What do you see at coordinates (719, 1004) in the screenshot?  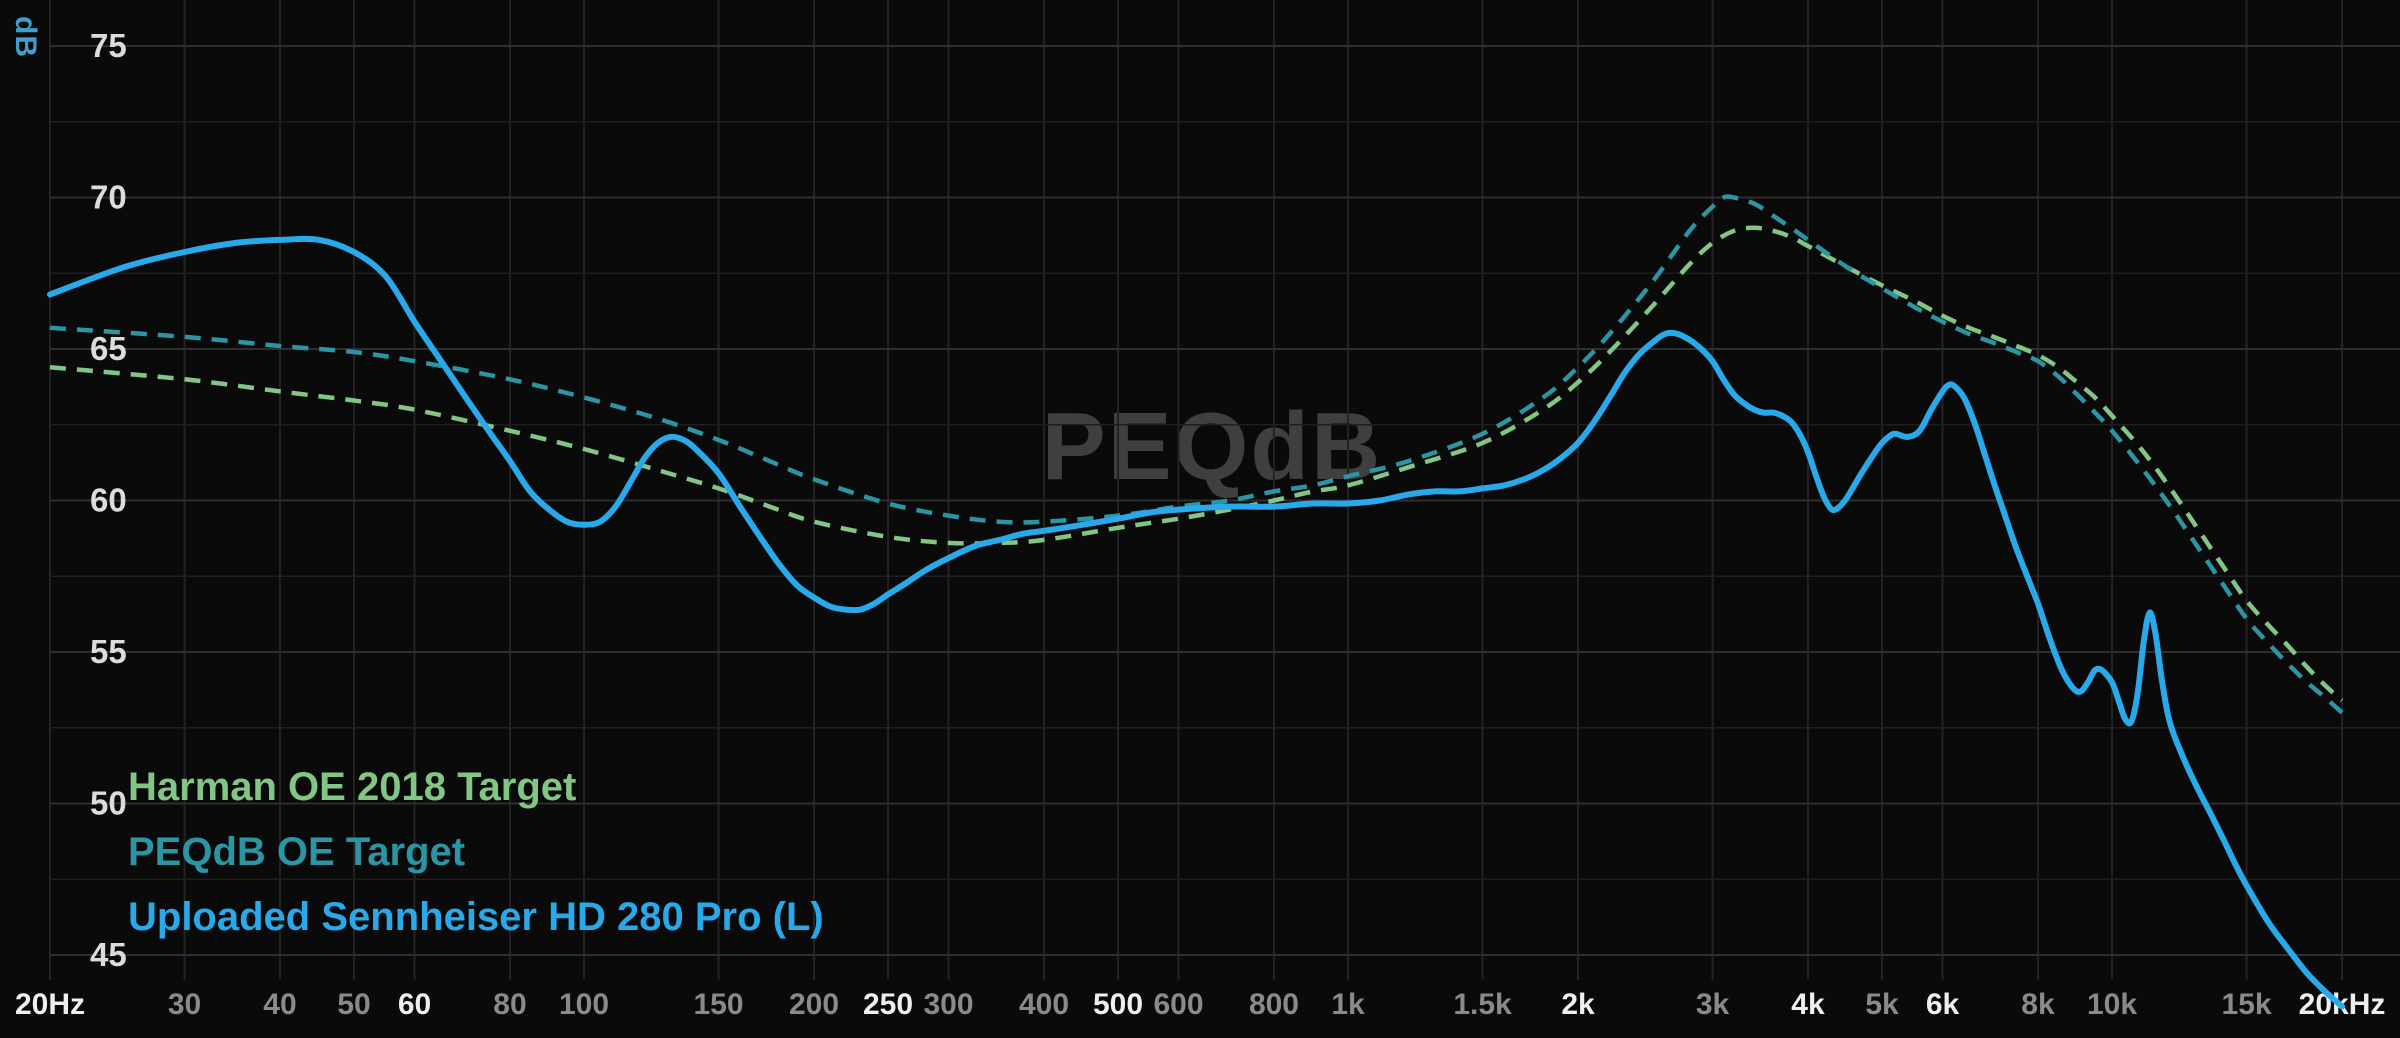 I see `x-tick-label: 150` at bounding box center [719, 1004].